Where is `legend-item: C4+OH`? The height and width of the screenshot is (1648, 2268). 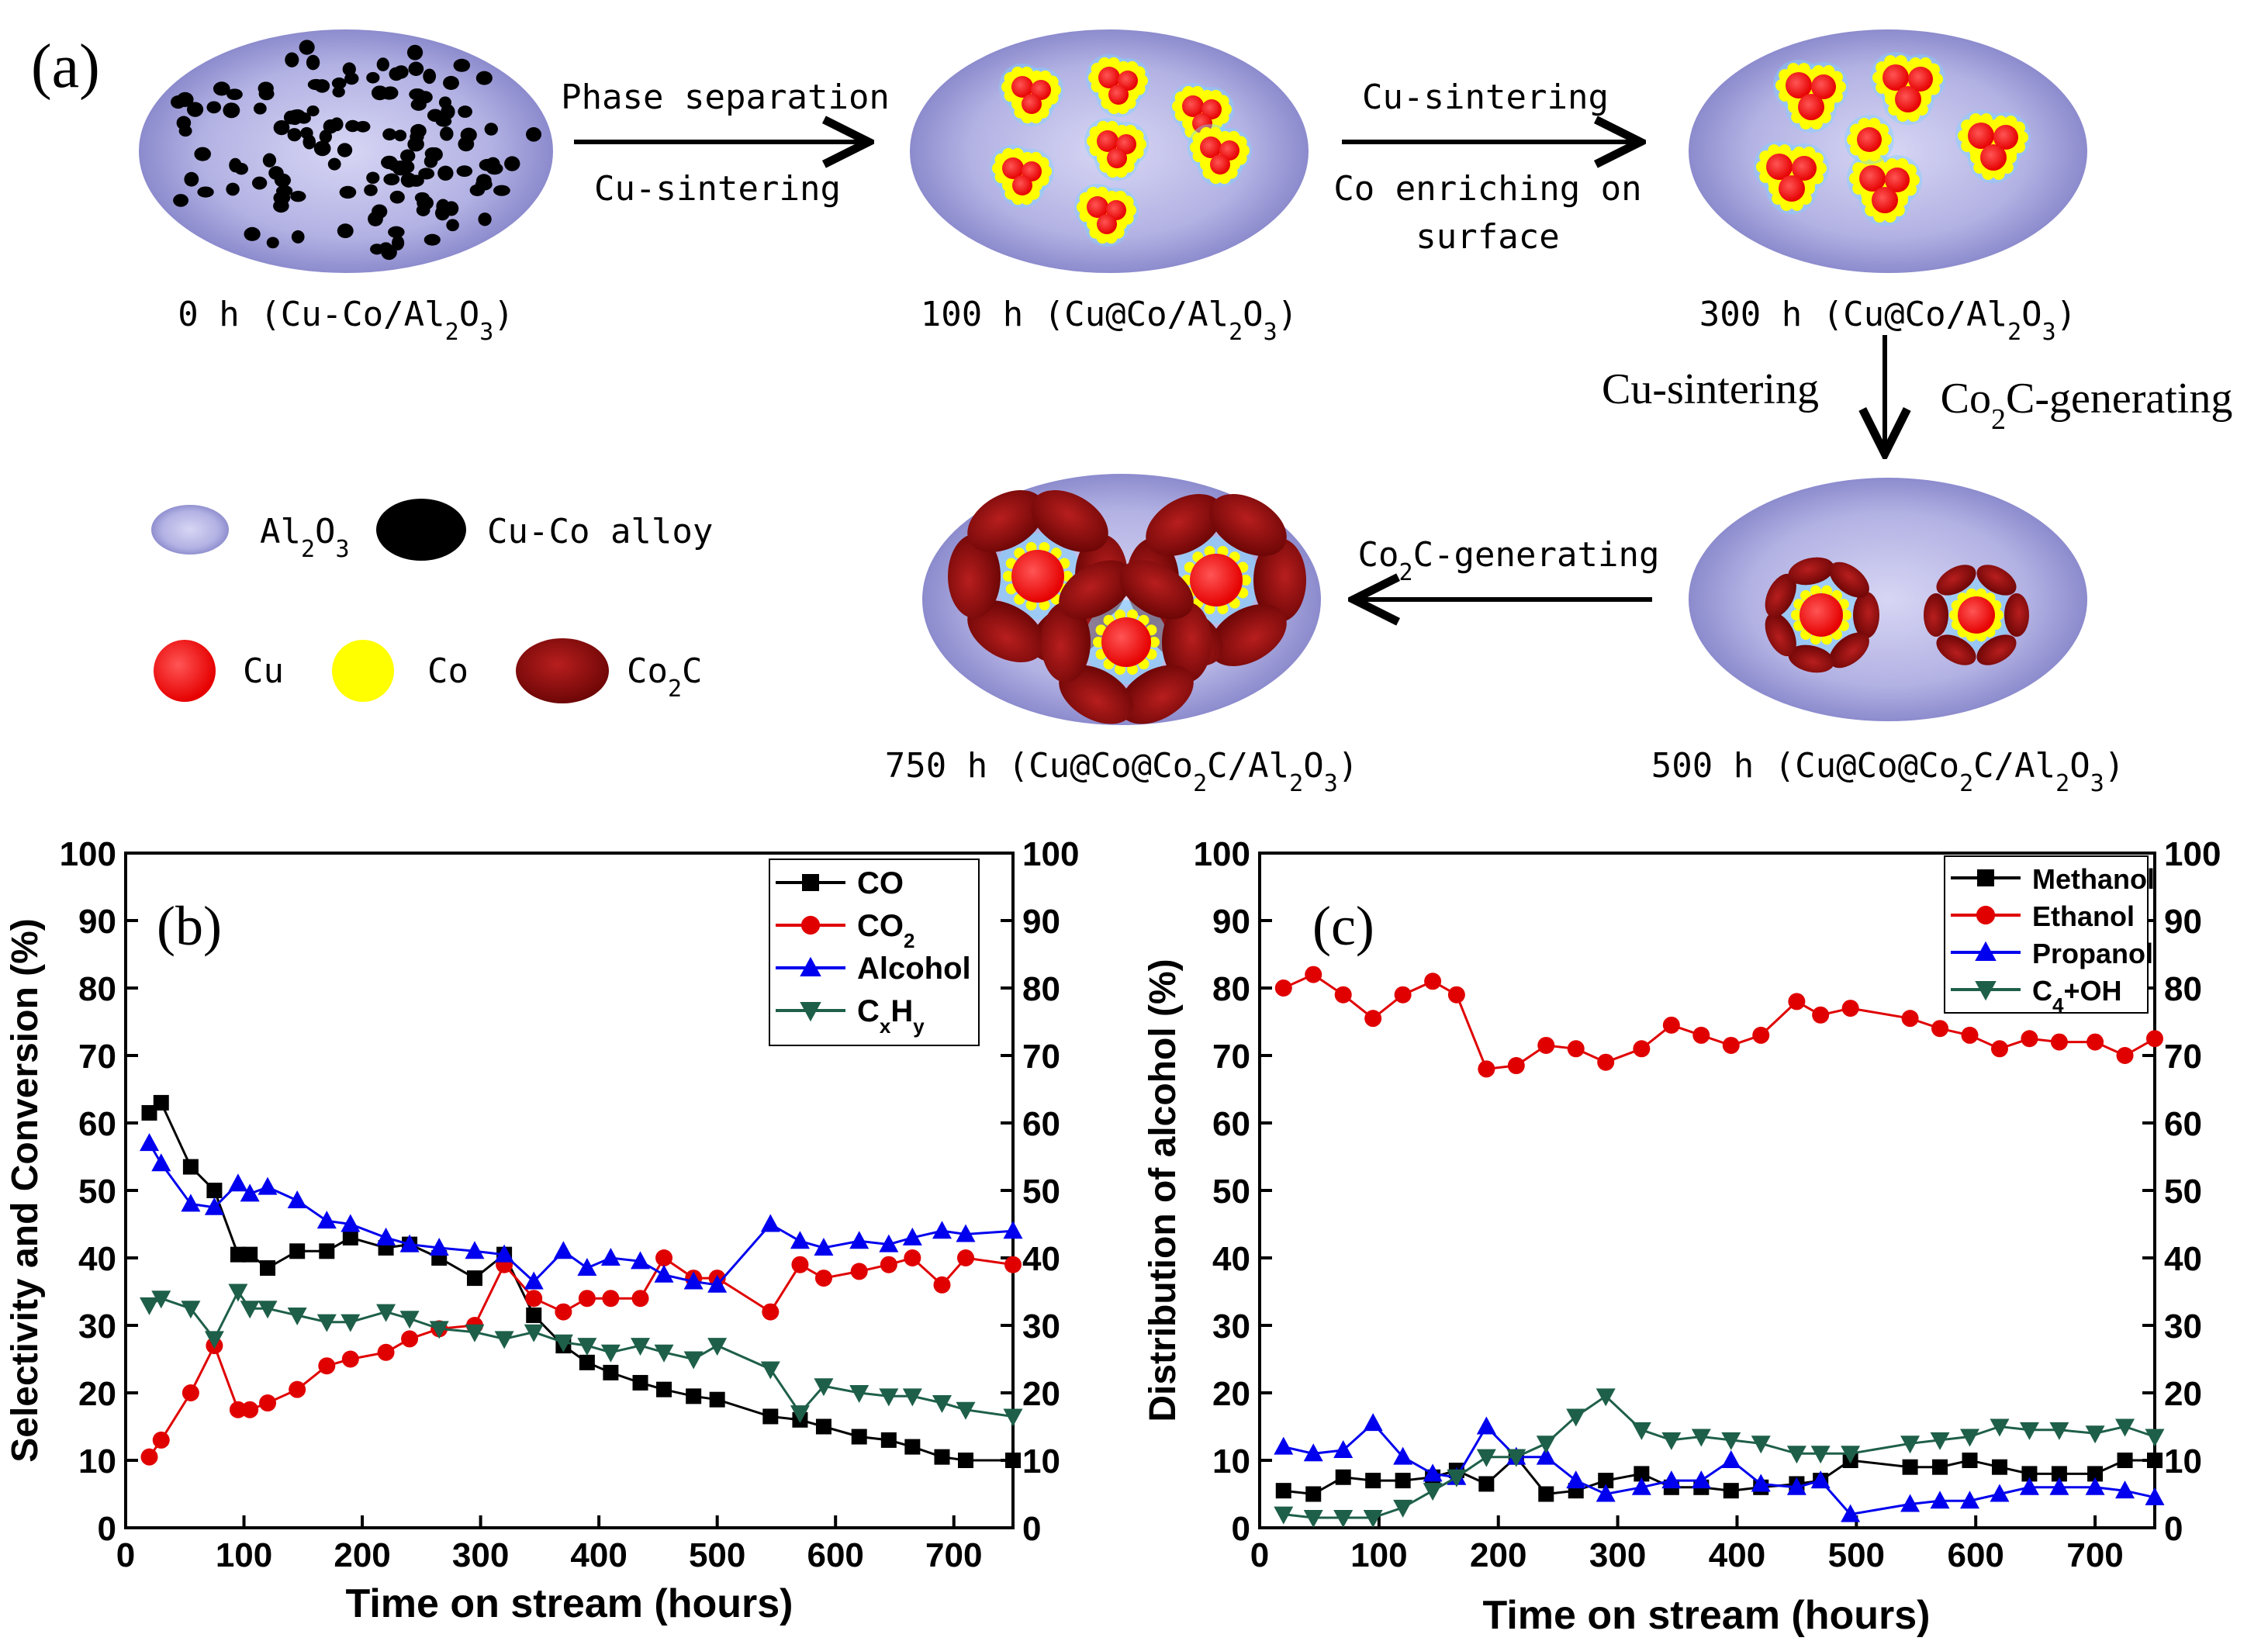 legend-item: C4+OH is located at coordinates (2036, 996).